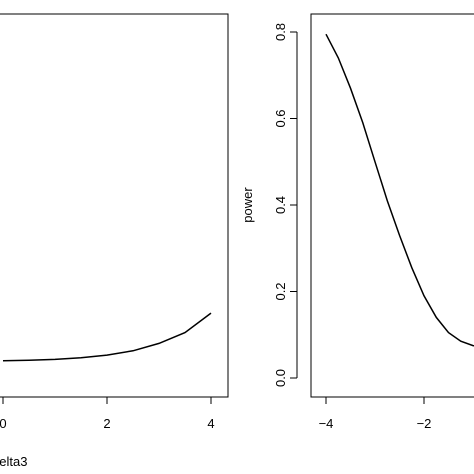 The image size is (474, 474). Describe the element at coordinates (107, 414) in the screenshot. I see `left-x-ticks: 0 2 4` at that location.